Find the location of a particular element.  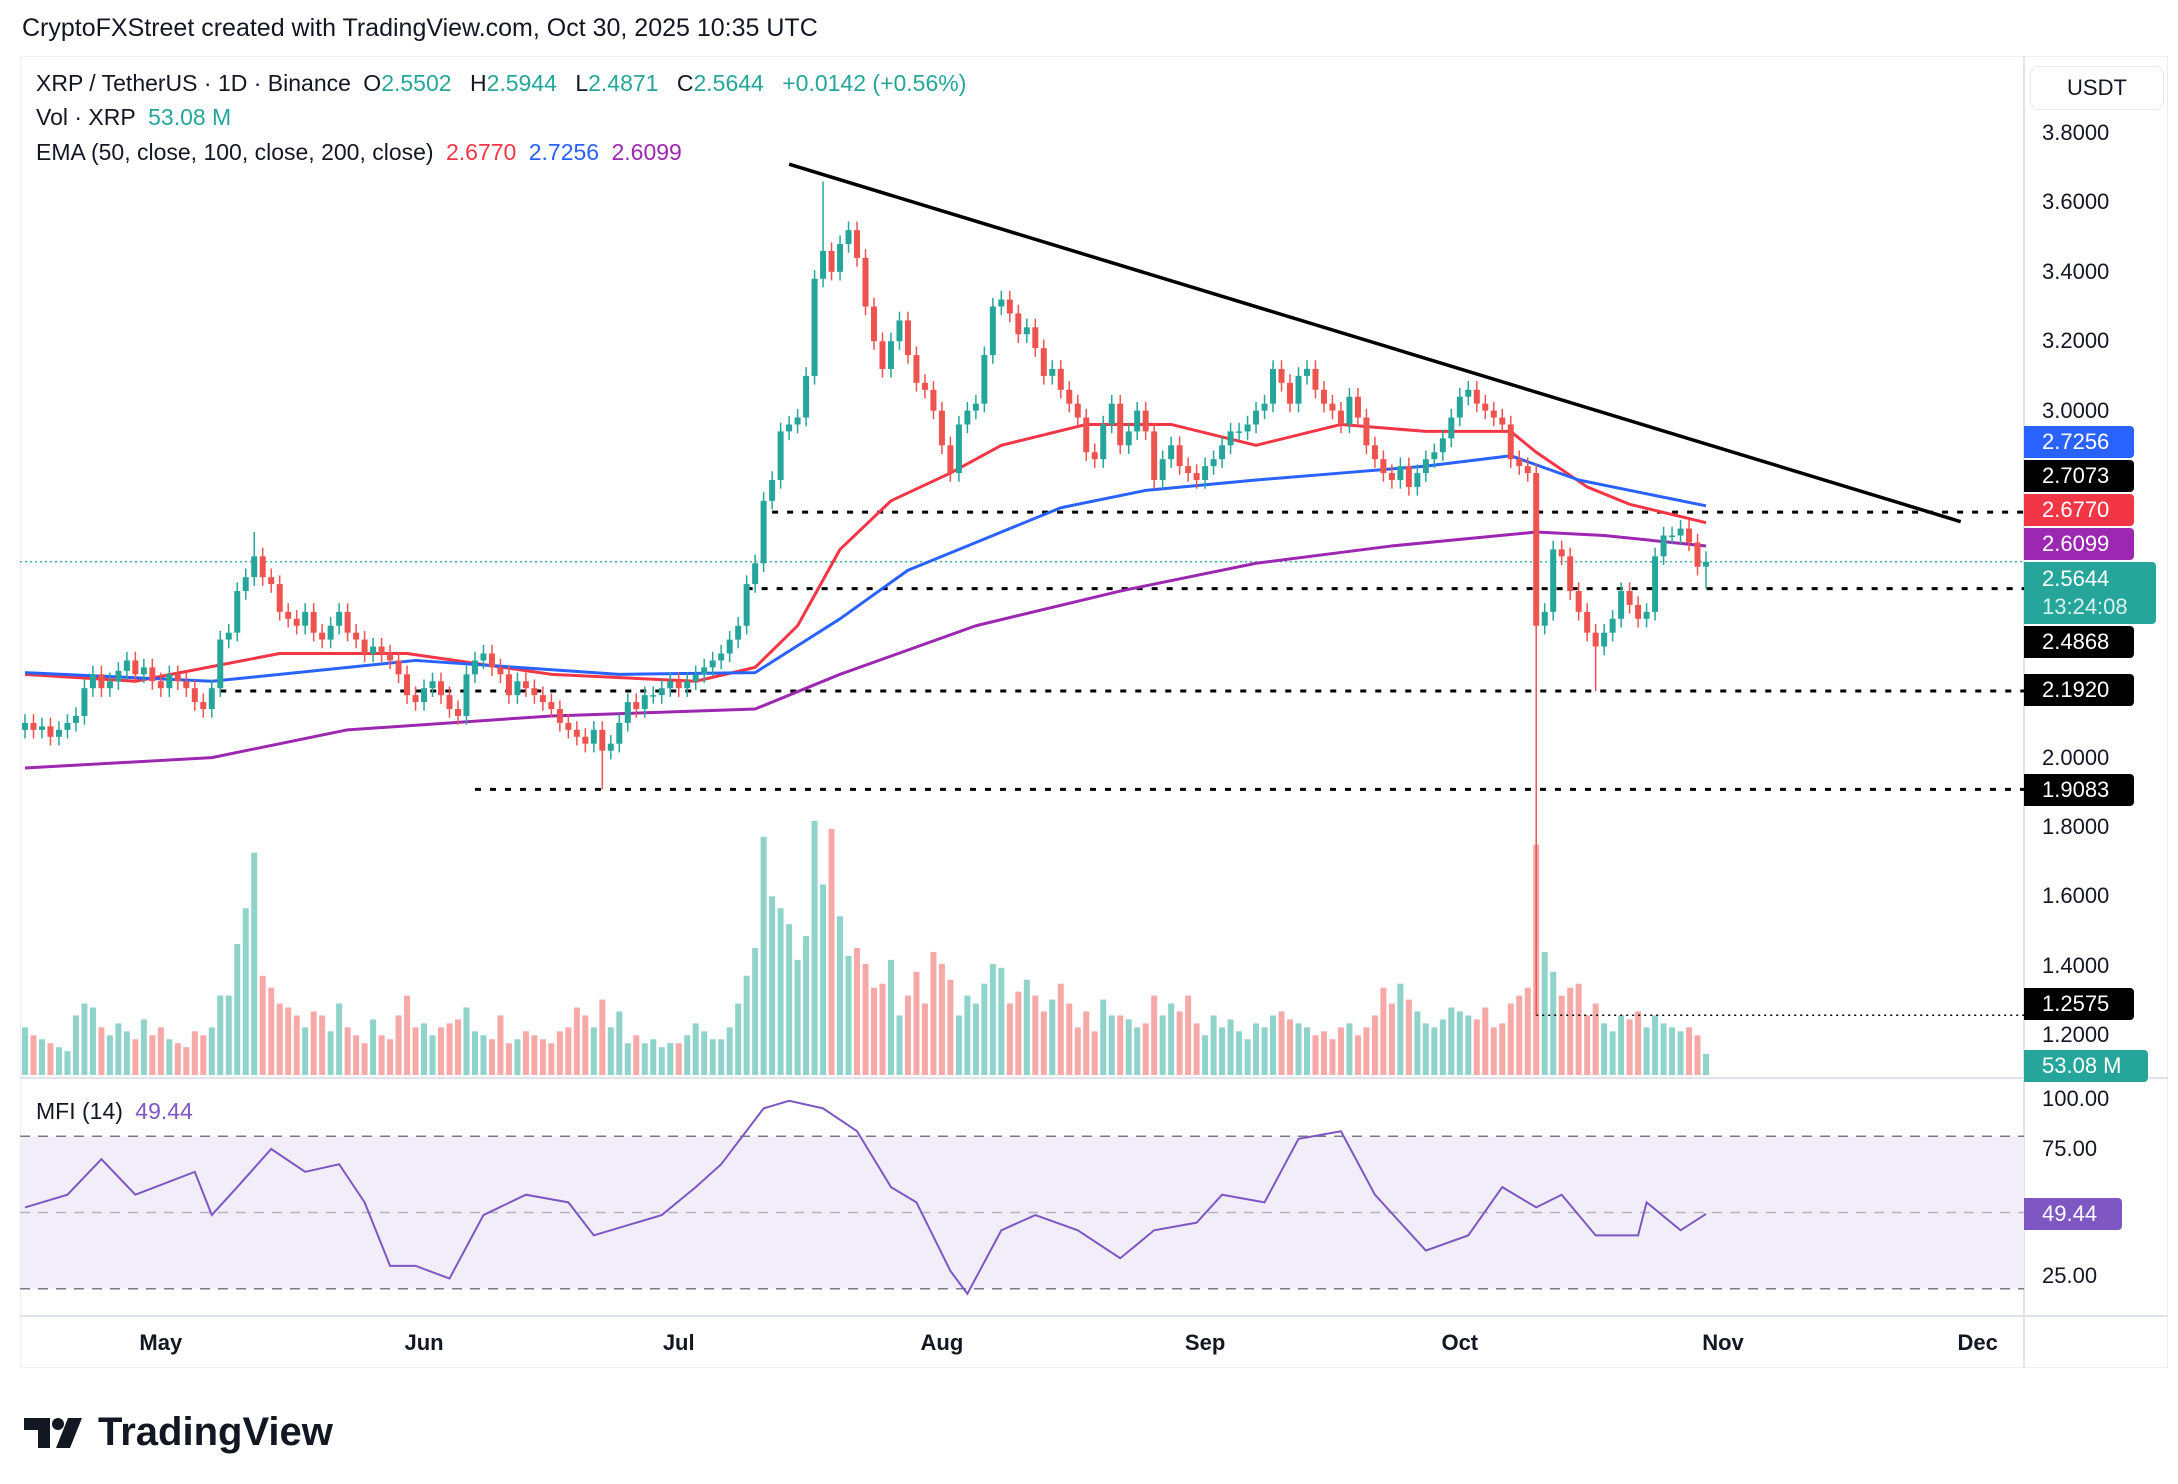

ema-label: EMA (50, close, 100, close, 200, close) is located at coordinates (235, 152).